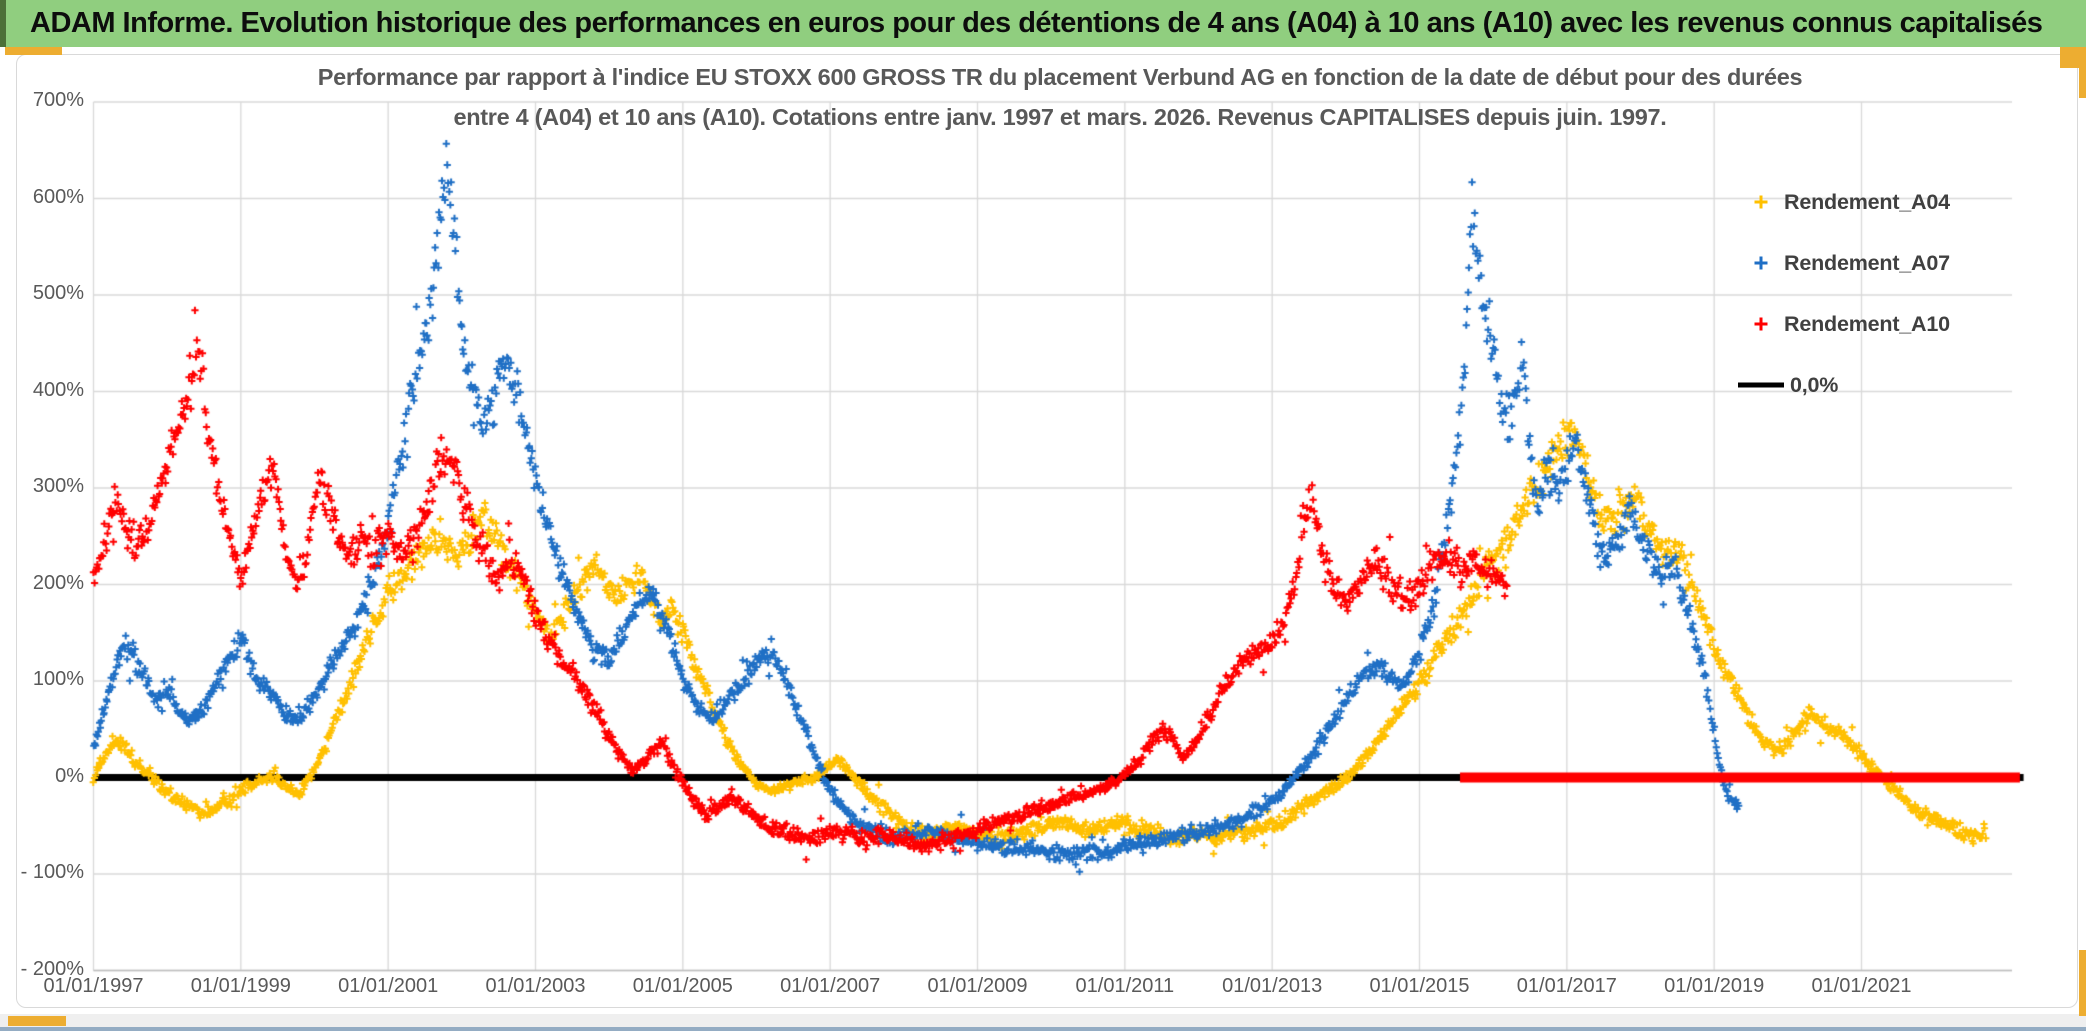  Describe the element at coordinates (977, 986) in the screenshot. I see `x-tick-label: 01/01/2009` at that location.